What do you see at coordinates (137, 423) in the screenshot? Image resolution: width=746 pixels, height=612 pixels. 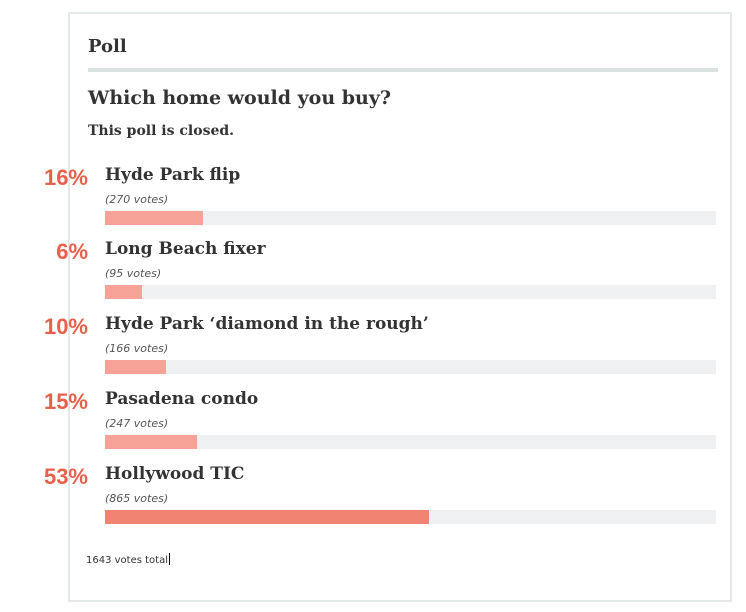 I see `option-votes: (247 votes)` at bounding box center [137, 423].